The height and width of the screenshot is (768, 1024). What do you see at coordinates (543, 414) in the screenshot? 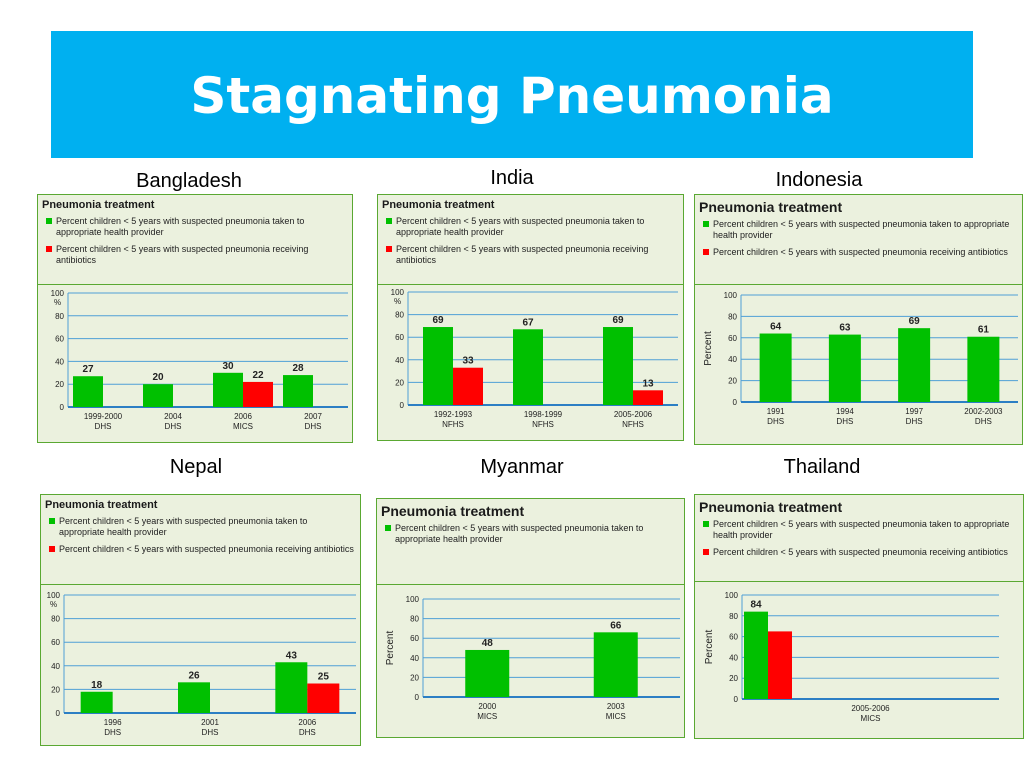
I see `x-tick-label: 1998-1999` at bounding box center [543, 414].